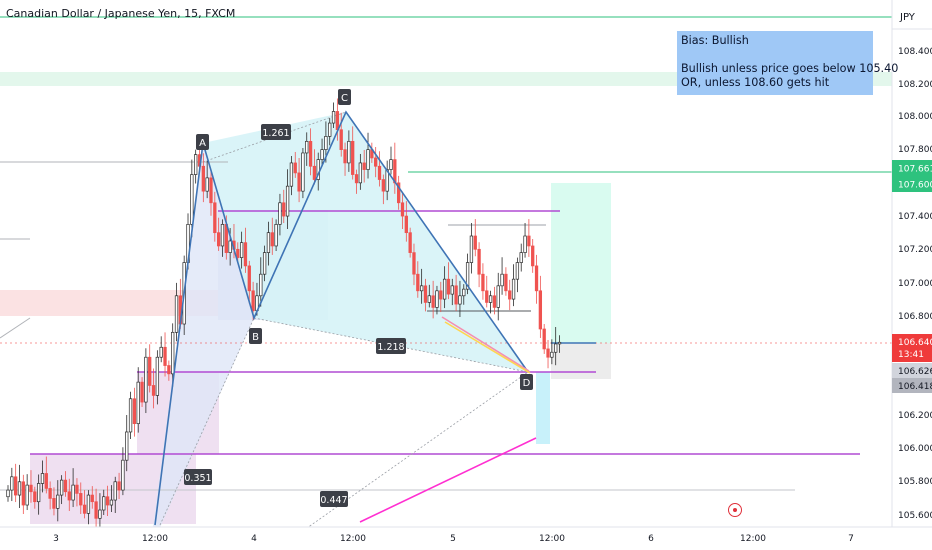 The width and height of the screenshot is (932, 550). What do you see at coordinates (485, 344) in the screenshot?
I see `converging-line-pink` at bounding box center [485, 344].